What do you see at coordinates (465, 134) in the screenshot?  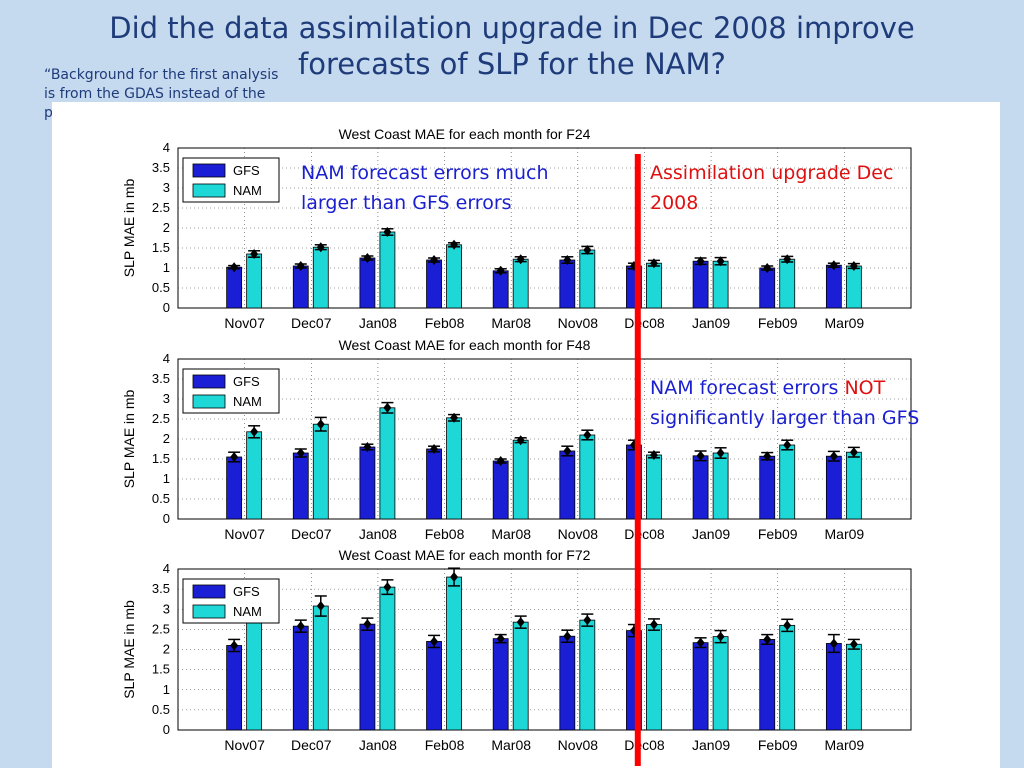 I see `chart-title: West Coast MAE for each month for F24` at bounding box center [465, 134].